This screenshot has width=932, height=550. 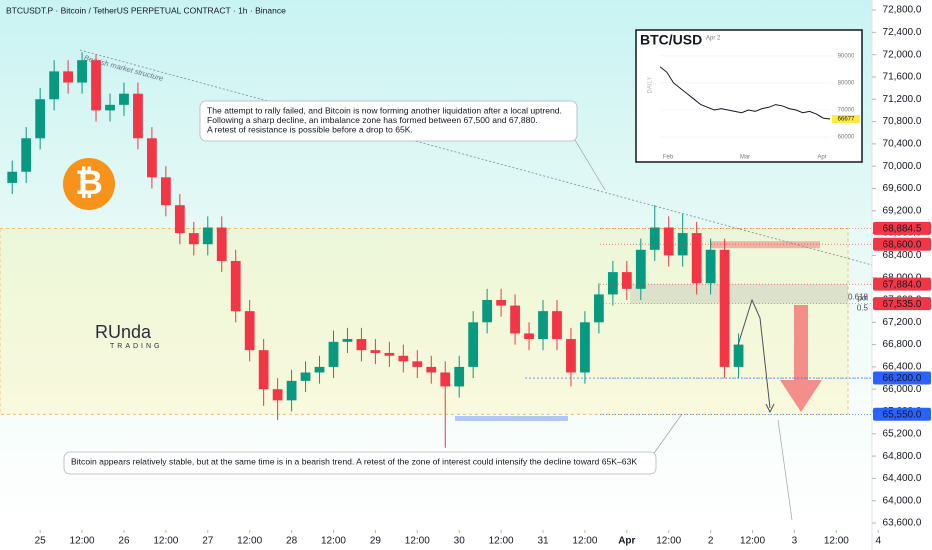 What do you see at coordinates (902, 77) in the screenshot?
I see `y-tick-label: 71,600.0` at bounding box center [902, 77].